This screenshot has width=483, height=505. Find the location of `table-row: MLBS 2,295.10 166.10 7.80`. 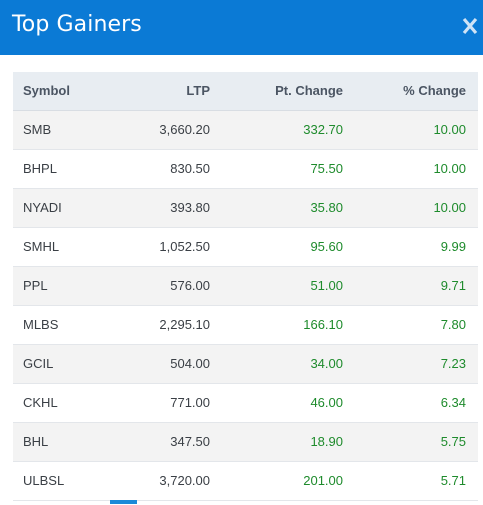

table-row: MLBS 2,295.10 166.10 7.80 is located at coordinates (245, 325).